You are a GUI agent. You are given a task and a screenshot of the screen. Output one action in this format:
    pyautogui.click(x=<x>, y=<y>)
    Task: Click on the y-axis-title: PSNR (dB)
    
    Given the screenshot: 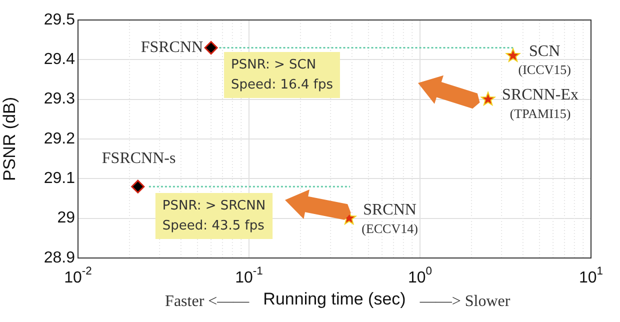 What is the action you would take?
    pyautogui.click(x=9, y=139)
    